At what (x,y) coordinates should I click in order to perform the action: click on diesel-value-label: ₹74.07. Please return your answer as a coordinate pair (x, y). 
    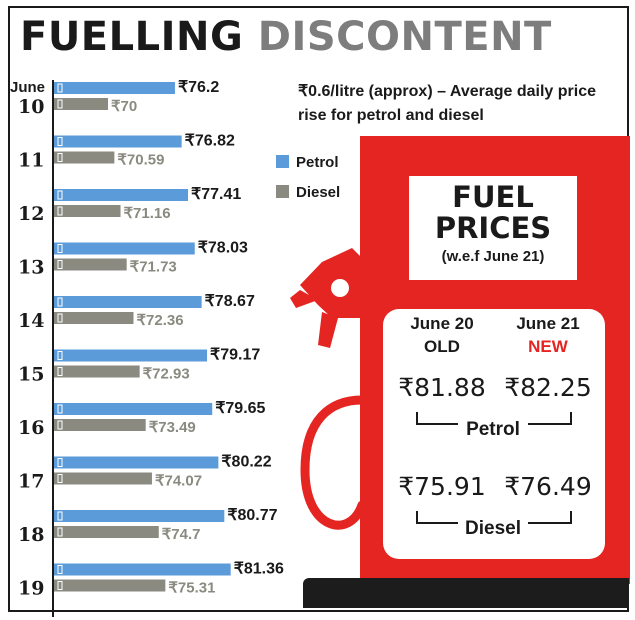
    Looking at the image, I should click on (178, 481).